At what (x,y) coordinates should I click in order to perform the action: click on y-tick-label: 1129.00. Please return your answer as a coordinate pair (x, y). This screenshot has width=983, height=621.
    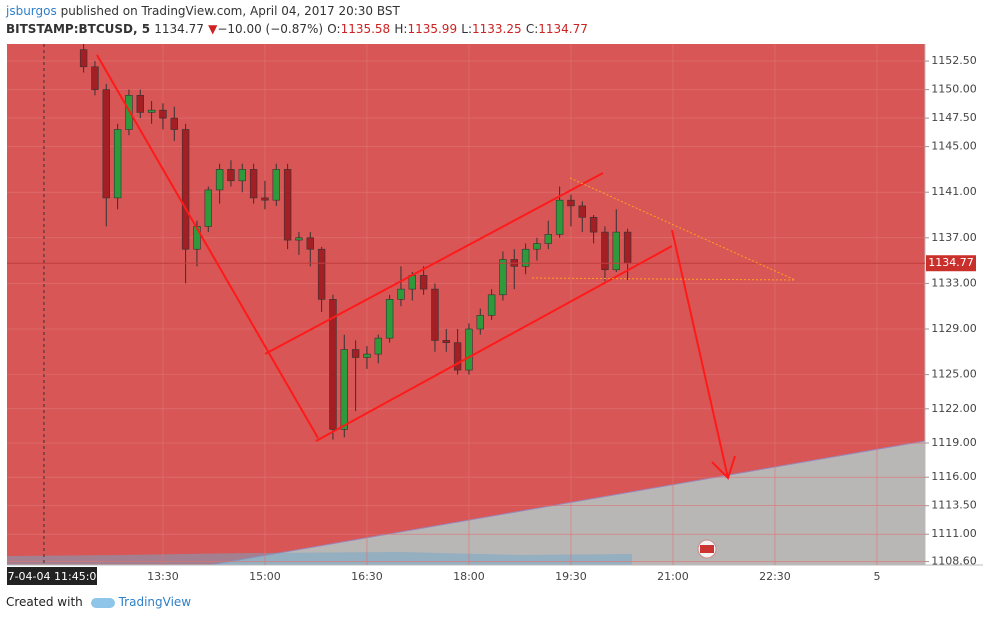
    Looking at the image, I should click on (954, 328).